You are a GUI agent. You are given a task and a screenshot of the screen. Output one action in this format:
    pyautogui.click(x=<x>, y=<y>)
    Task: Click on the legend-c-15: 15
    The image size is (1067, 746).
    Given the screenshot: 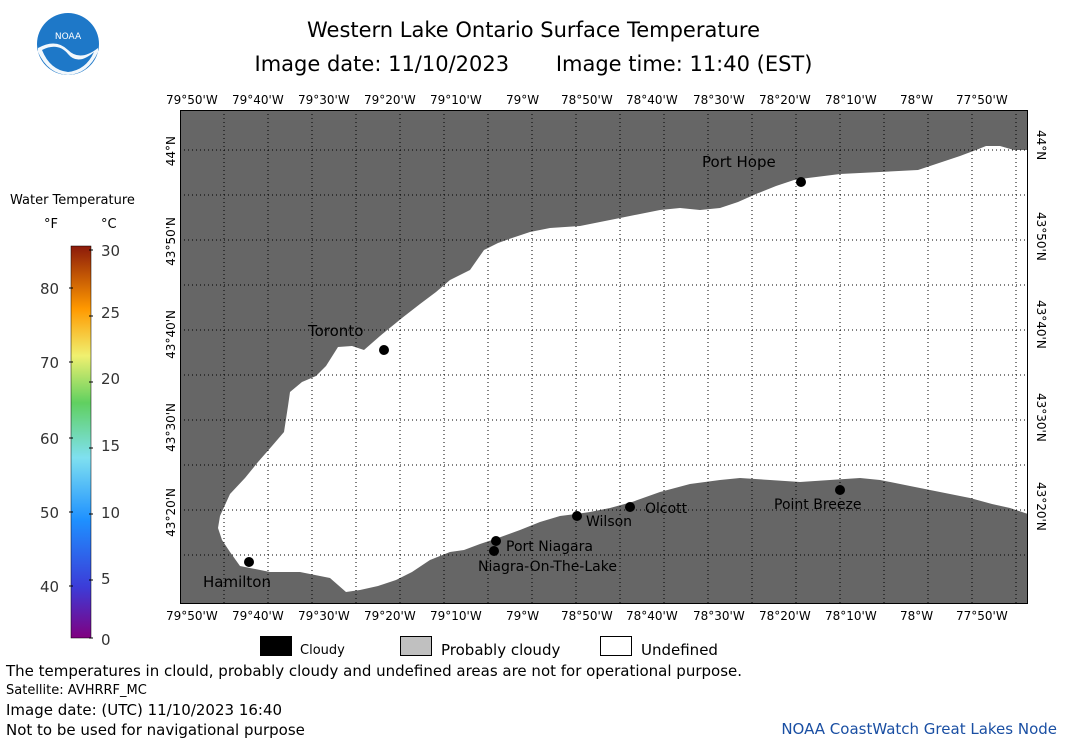 What is the action you would take?
    pyautogui.click(x=111, y=446)
    